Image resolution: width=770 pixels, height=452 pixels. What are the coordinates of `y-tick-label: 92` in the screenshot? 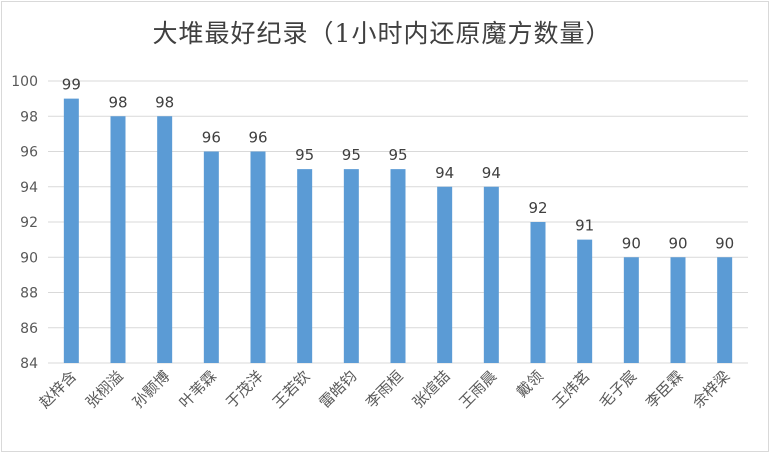 It's located at (29, 223).